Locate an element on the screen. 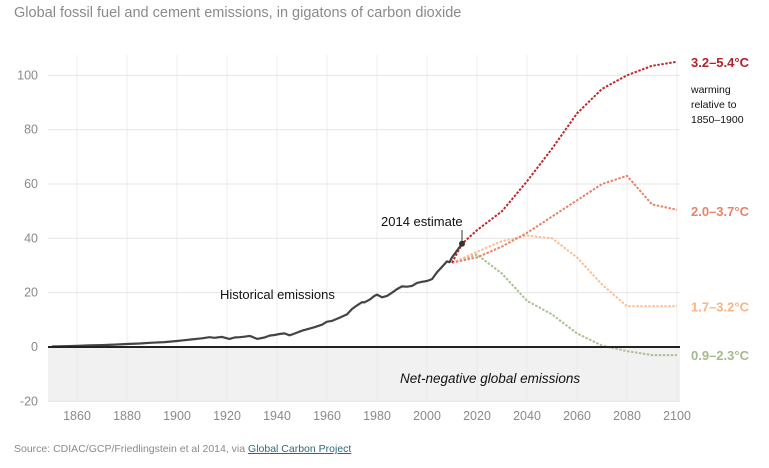 This screenshot has width=769, height=468. y-tick-label: 20 is located at coordinates (31, 293).